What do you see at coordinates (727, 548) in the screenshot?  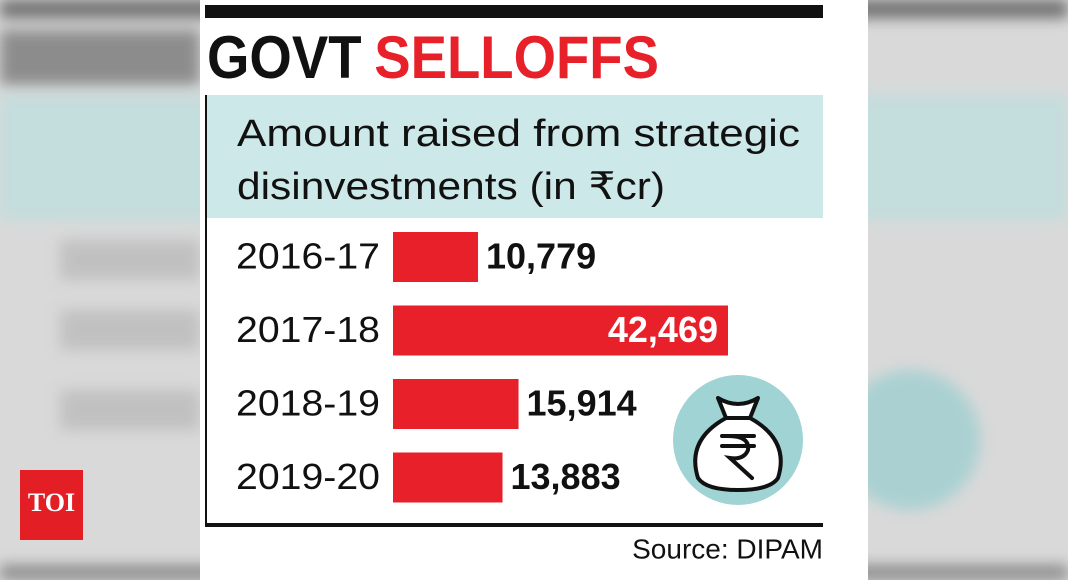 I see `source: Source: DIPAM` at bounding box center [727, 548].